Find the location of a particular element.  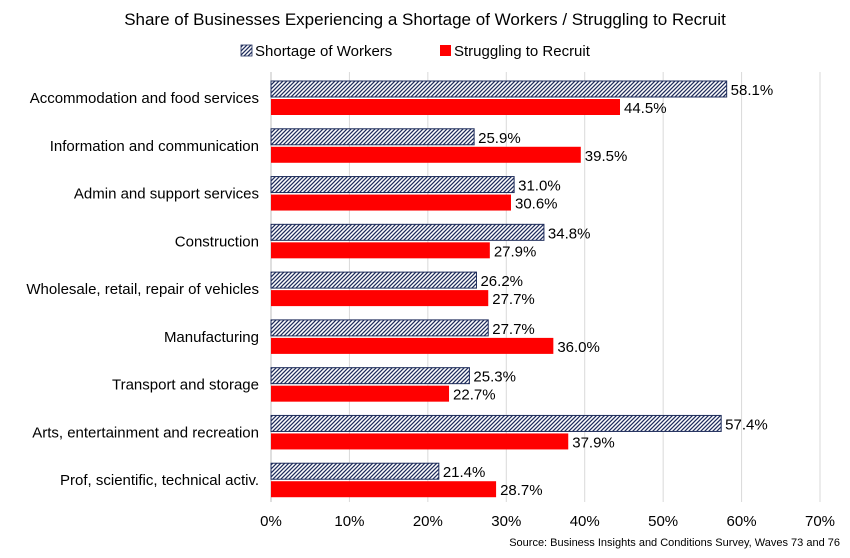

x-tick-label: 70% is located at coordinates (820, 521).